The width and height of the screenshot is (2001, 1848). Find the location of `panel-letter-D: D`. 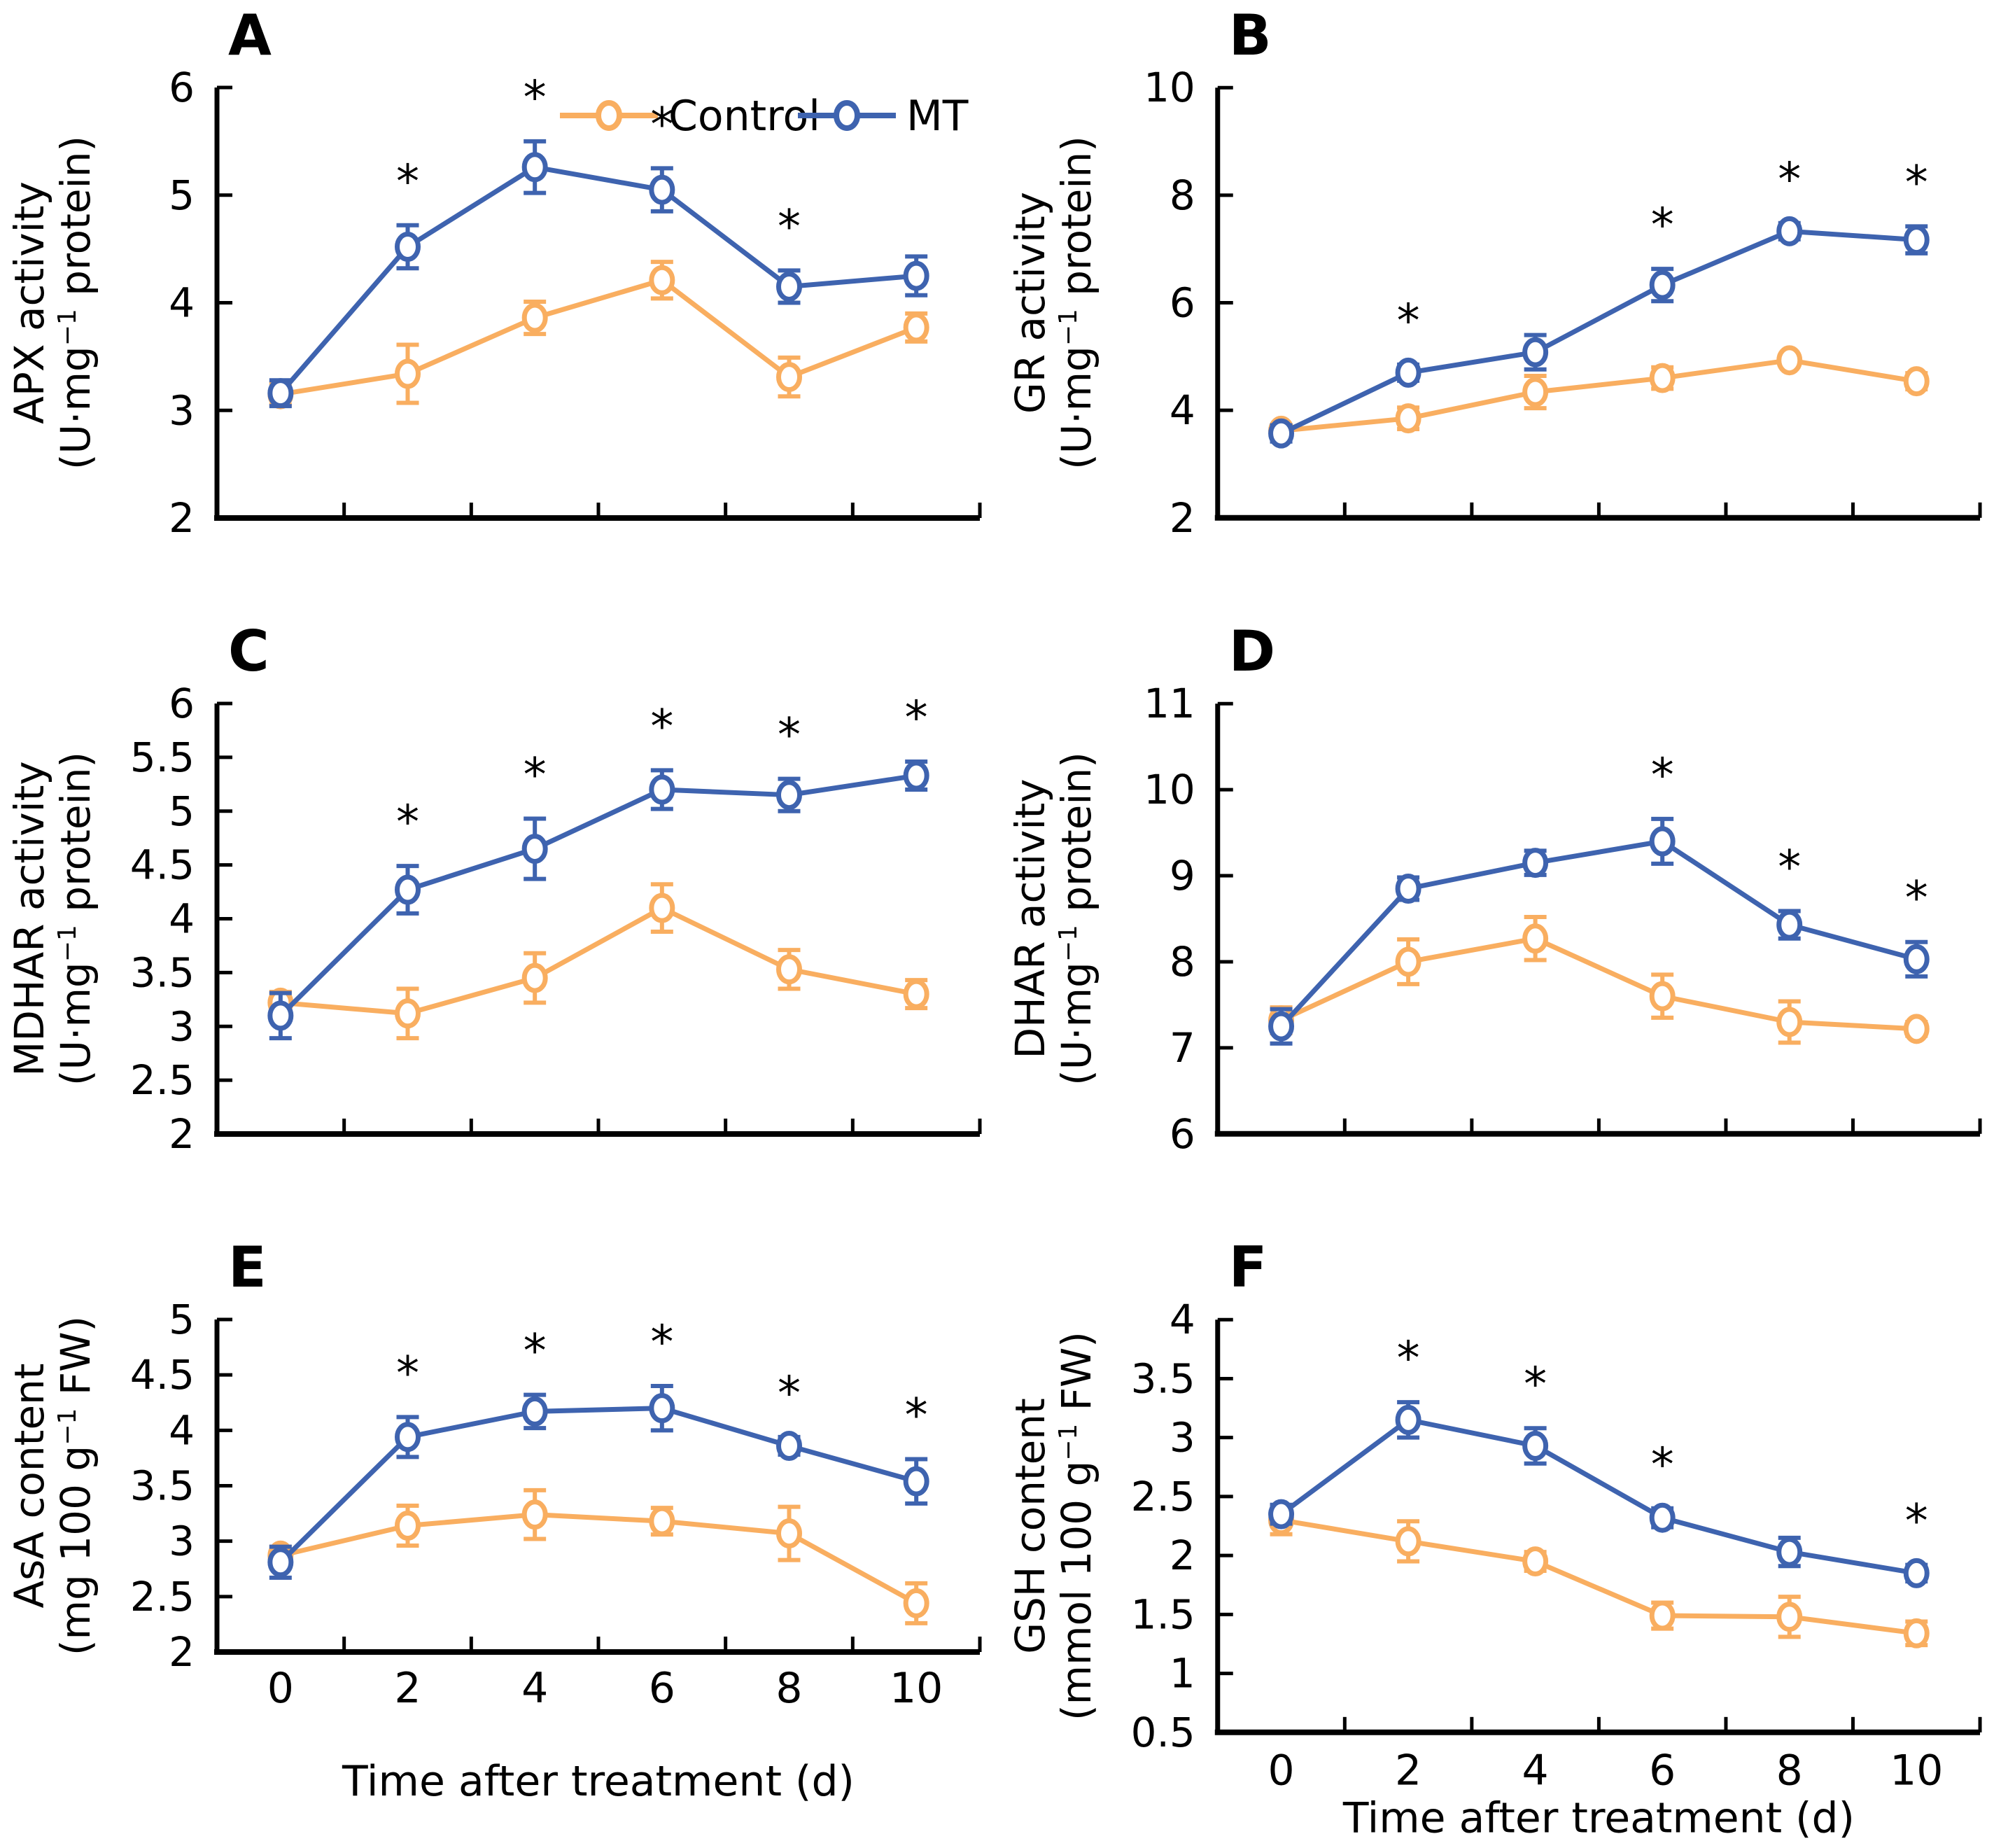

panel-letter-D: D is located at coordinates (1252, 651).